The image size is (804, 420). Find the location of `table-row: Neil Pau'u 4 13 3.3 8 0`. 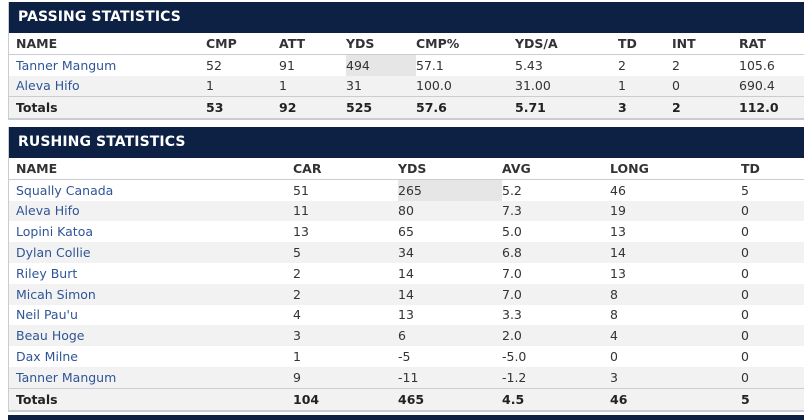

table-row: Neil Pau'u 4 13 3.3 8 0 is located at coordinates (406, 315).